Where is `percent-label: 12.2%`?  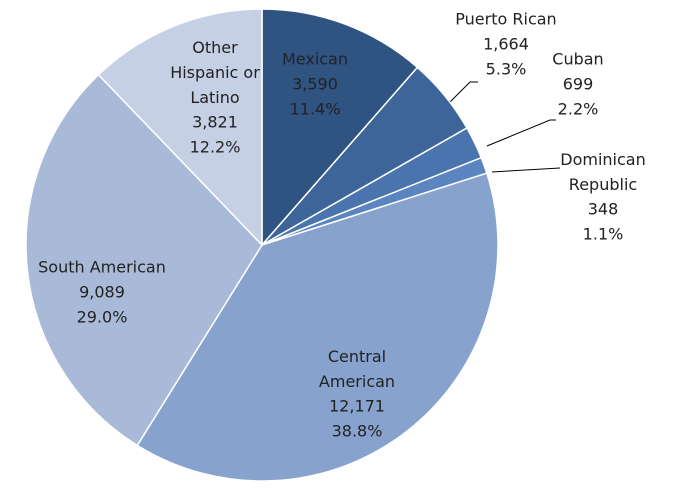 percent-label: 12.2% is located at coordinates (215, 147).